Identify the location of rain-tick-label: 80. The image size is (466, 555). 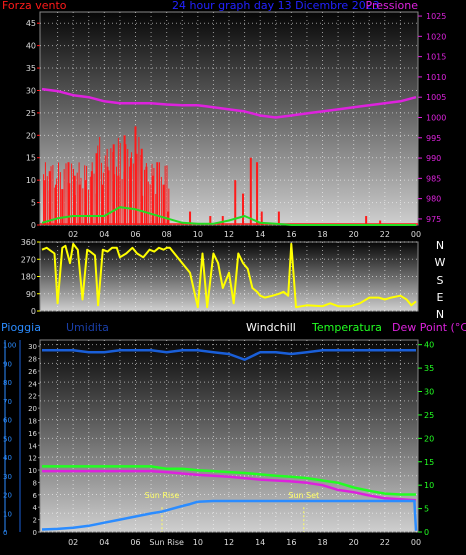
(7, 383).